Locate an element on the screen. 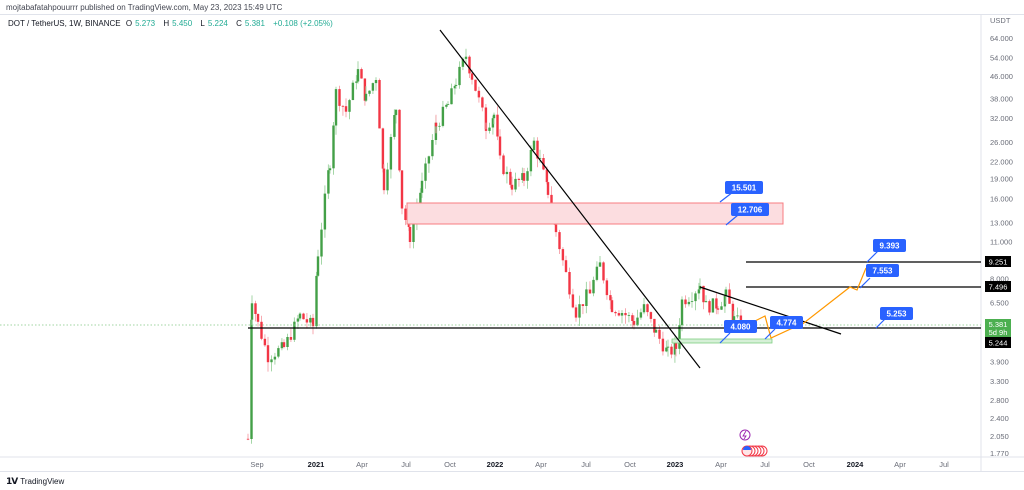 The image size is (1024, 490). svg-text: 5.244 is located at coordinates (998, 343).